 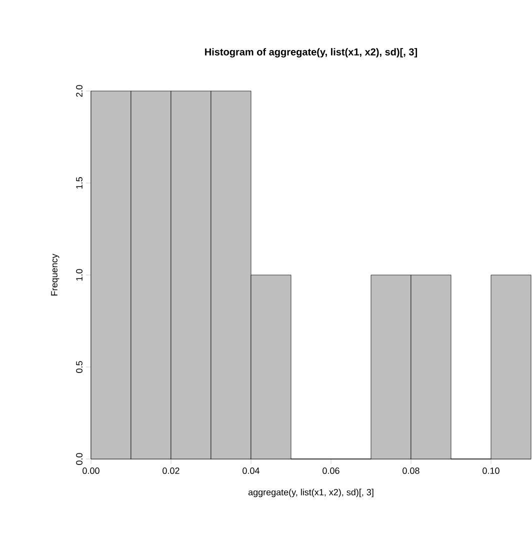 What do you see at coordinates (171, 471) in the screenshot?
I see `x-tick-label: 0.02` at bounding box center [171, 471].